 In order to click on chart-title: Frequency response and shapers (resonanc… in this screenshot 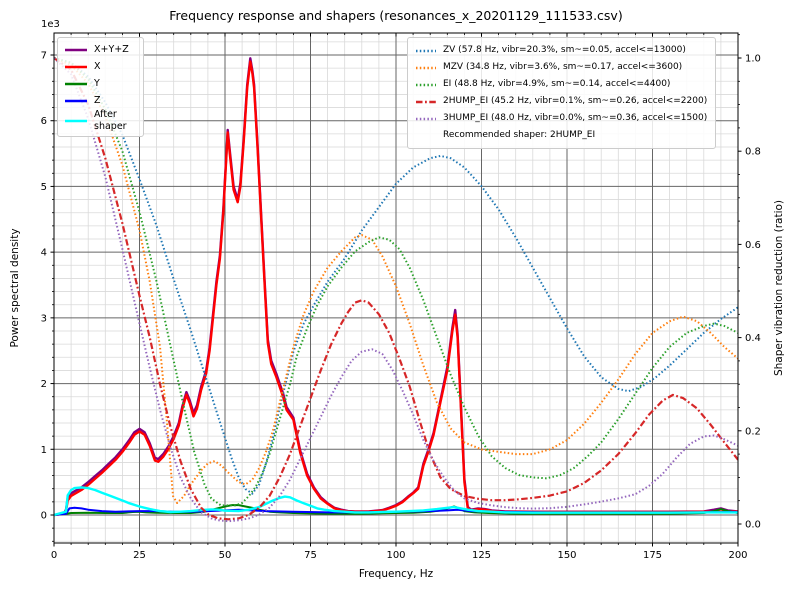, I will do `click(396, 15)`.